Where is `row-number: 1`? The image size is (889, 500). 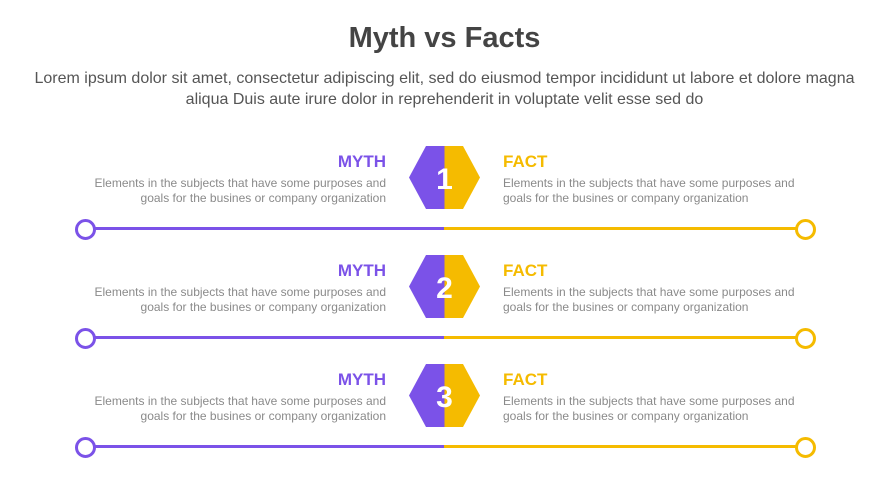
row-number: 1 is located at coordinates (444, 179).